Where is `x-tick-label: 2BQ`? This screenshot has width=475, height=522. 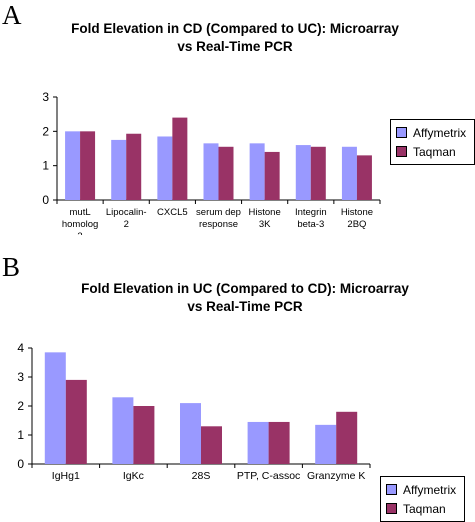
x-tick-label: 2BQ is located at coordinates (356, 224).